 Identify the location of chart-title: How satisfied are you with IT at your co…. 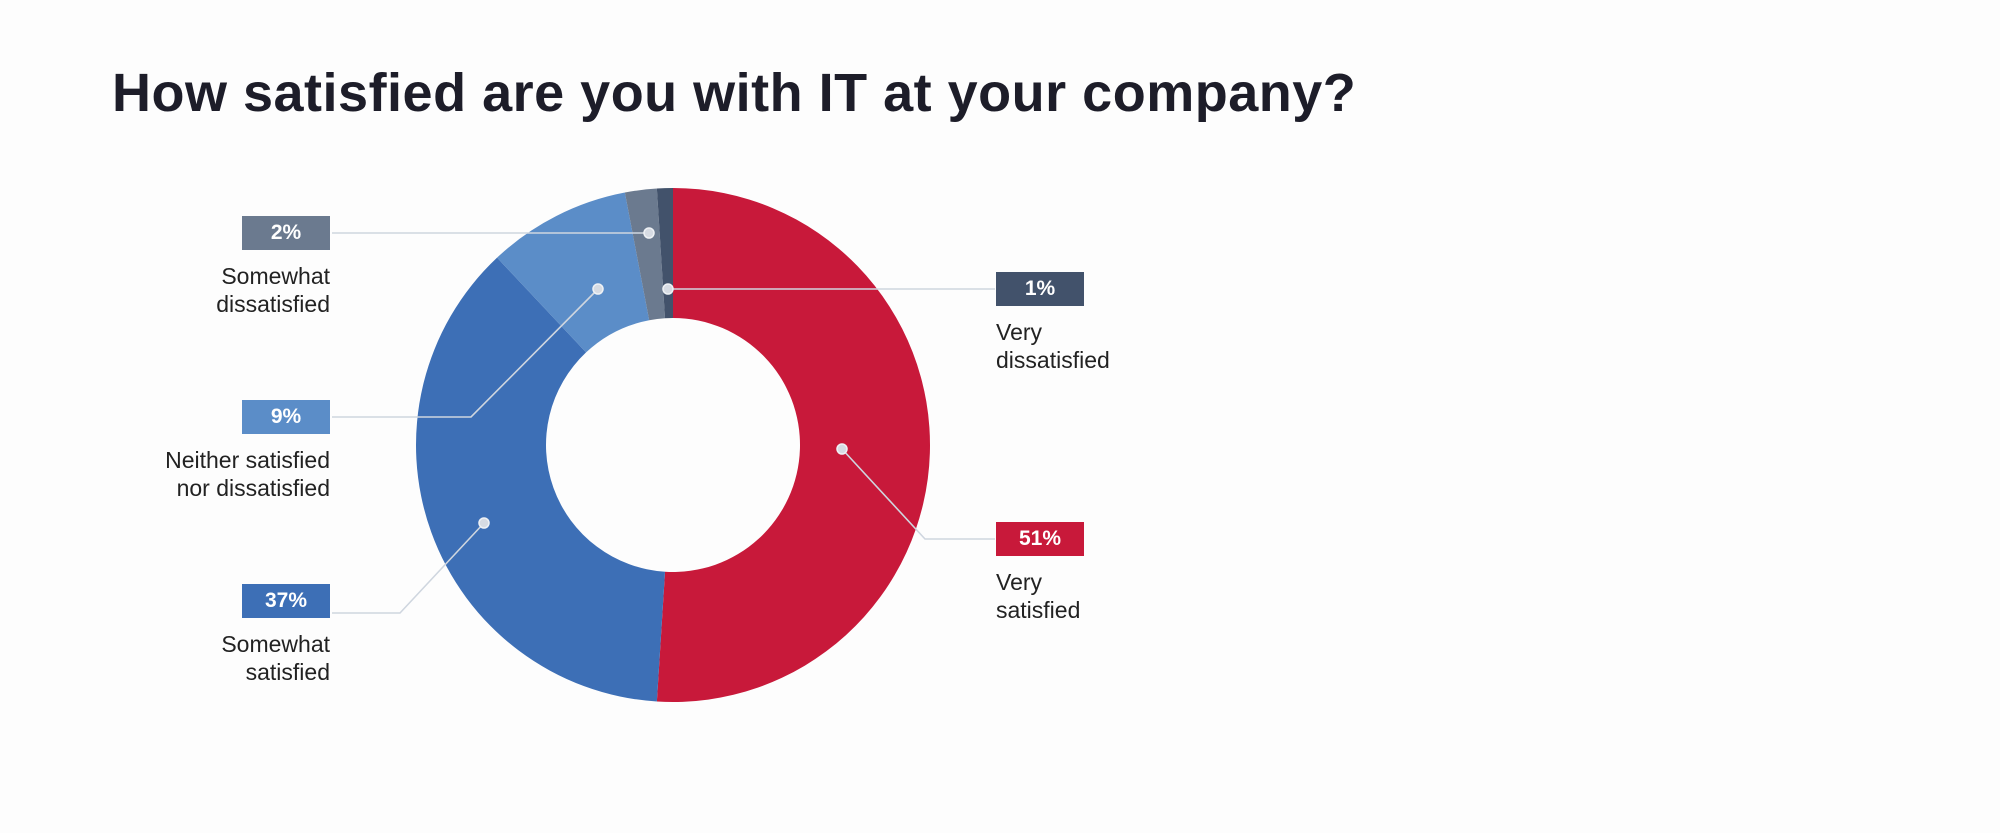
(734, 93).